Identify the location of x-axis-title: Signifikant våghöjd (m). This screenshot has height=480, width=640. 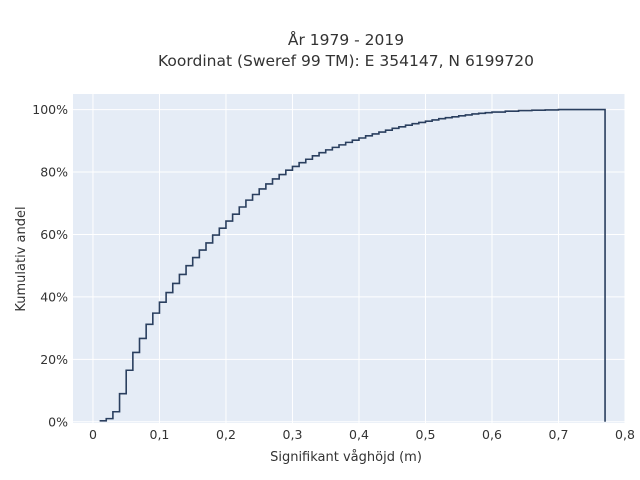
(346, 457).